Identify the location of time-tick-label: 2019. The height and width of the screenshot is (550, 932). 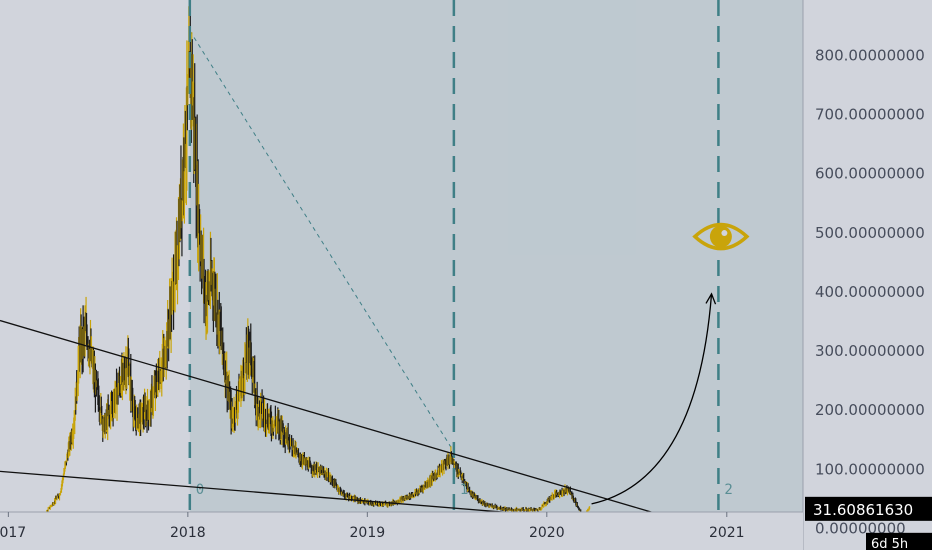
(368, 533).